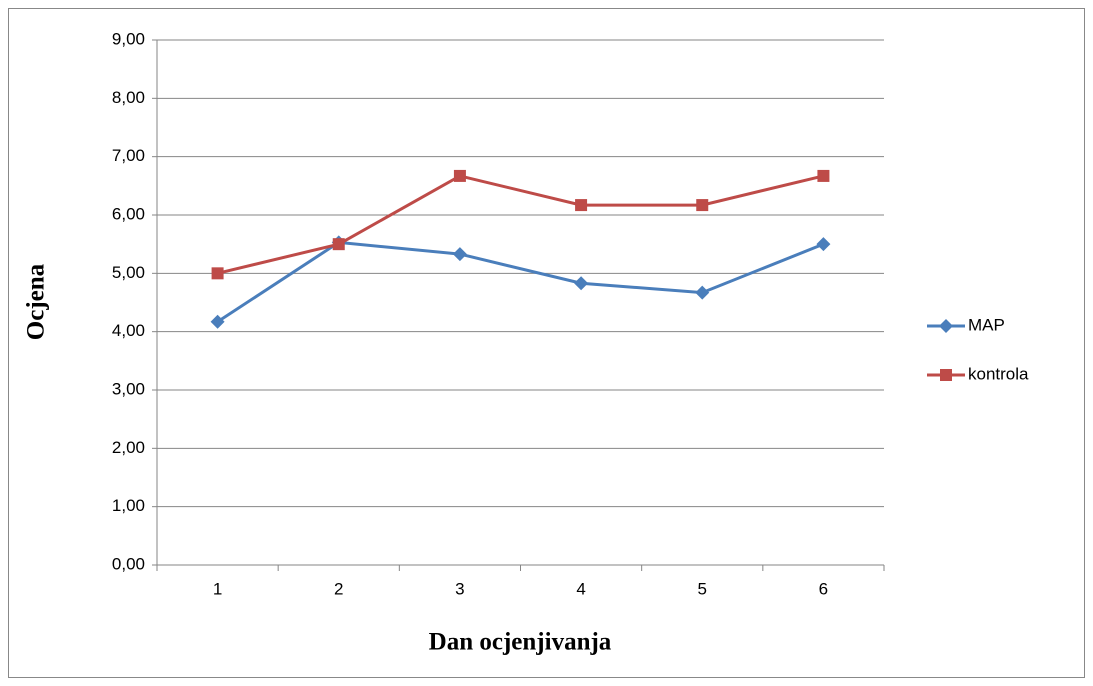 This screenshot has height=686, width=1093. What do you see at coordinates (128, 272) in the screenshot?
I see `y-tick-label: 5,00` at bounding box center [128, 272].